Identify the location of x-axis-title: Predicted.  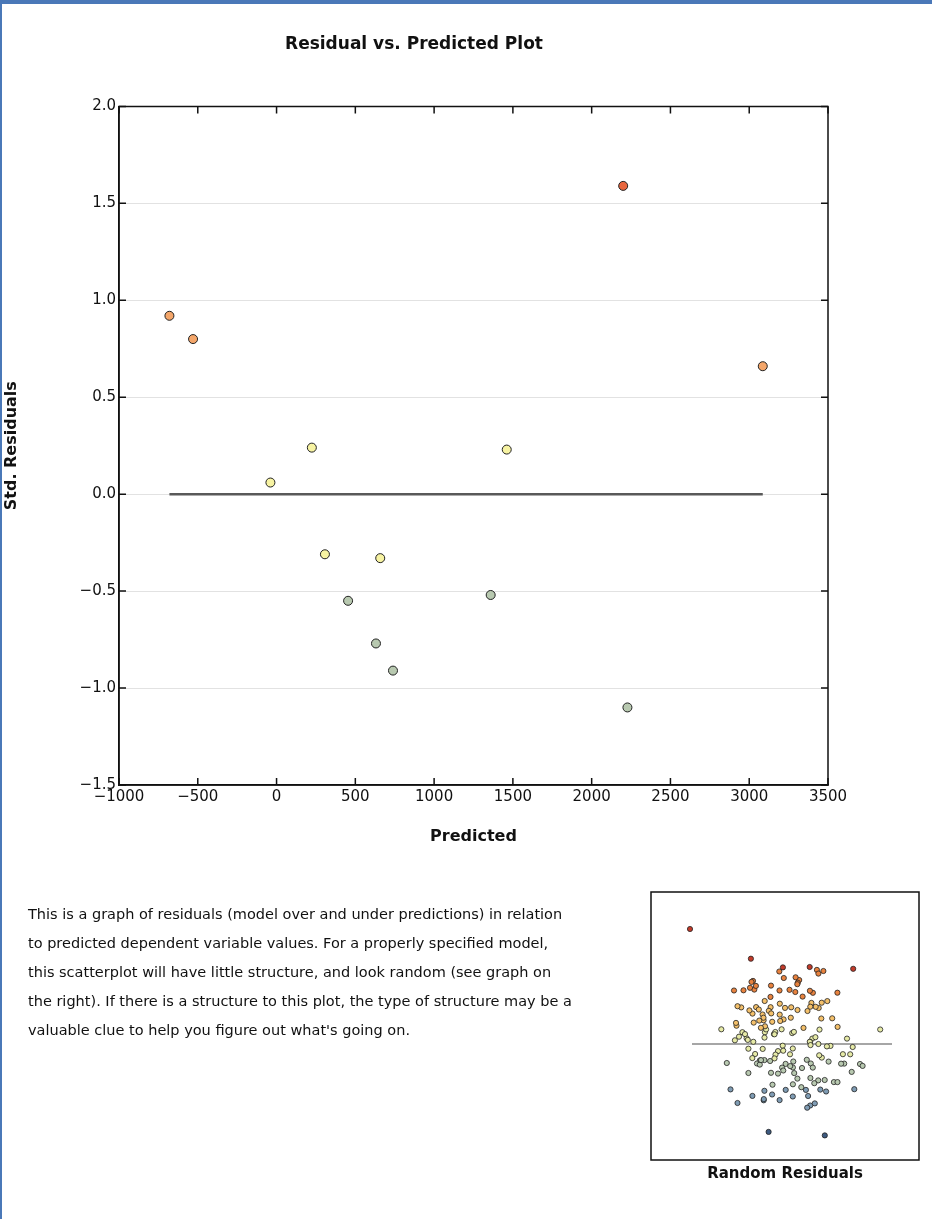
(473, 835).